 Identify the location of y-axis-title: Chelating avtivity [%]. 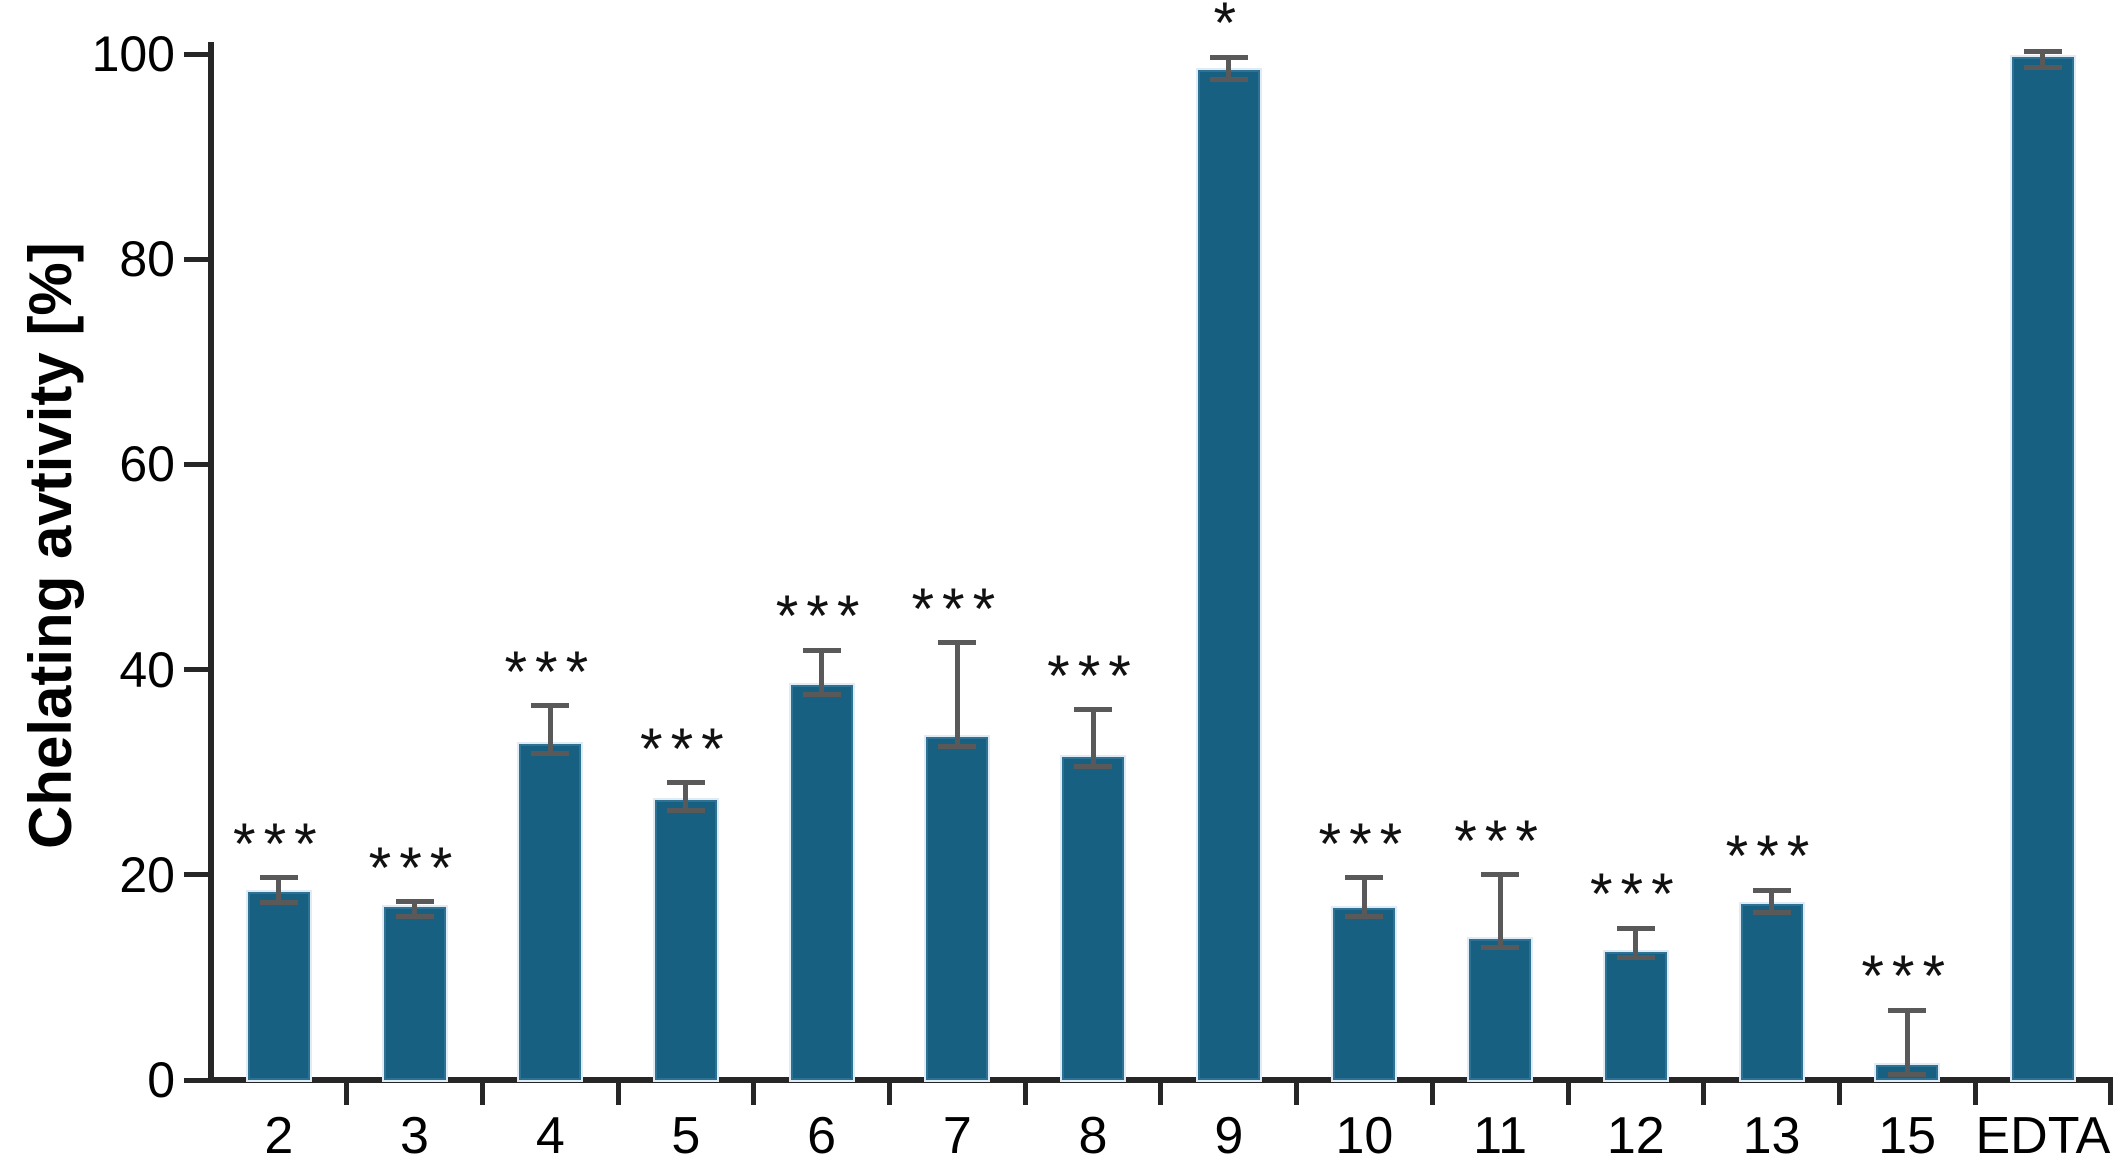
(50, 545).